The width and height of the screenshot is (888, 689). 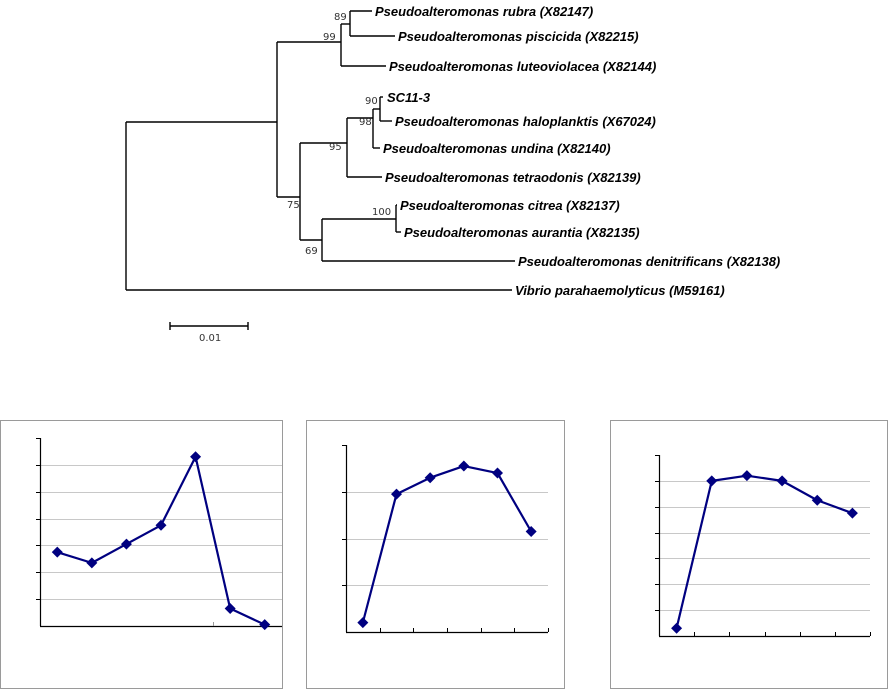 What do you see at coordinates (365, 122) in the screenshot?
I see `bootstrap-value: 98` at bounding box center [365, 122].